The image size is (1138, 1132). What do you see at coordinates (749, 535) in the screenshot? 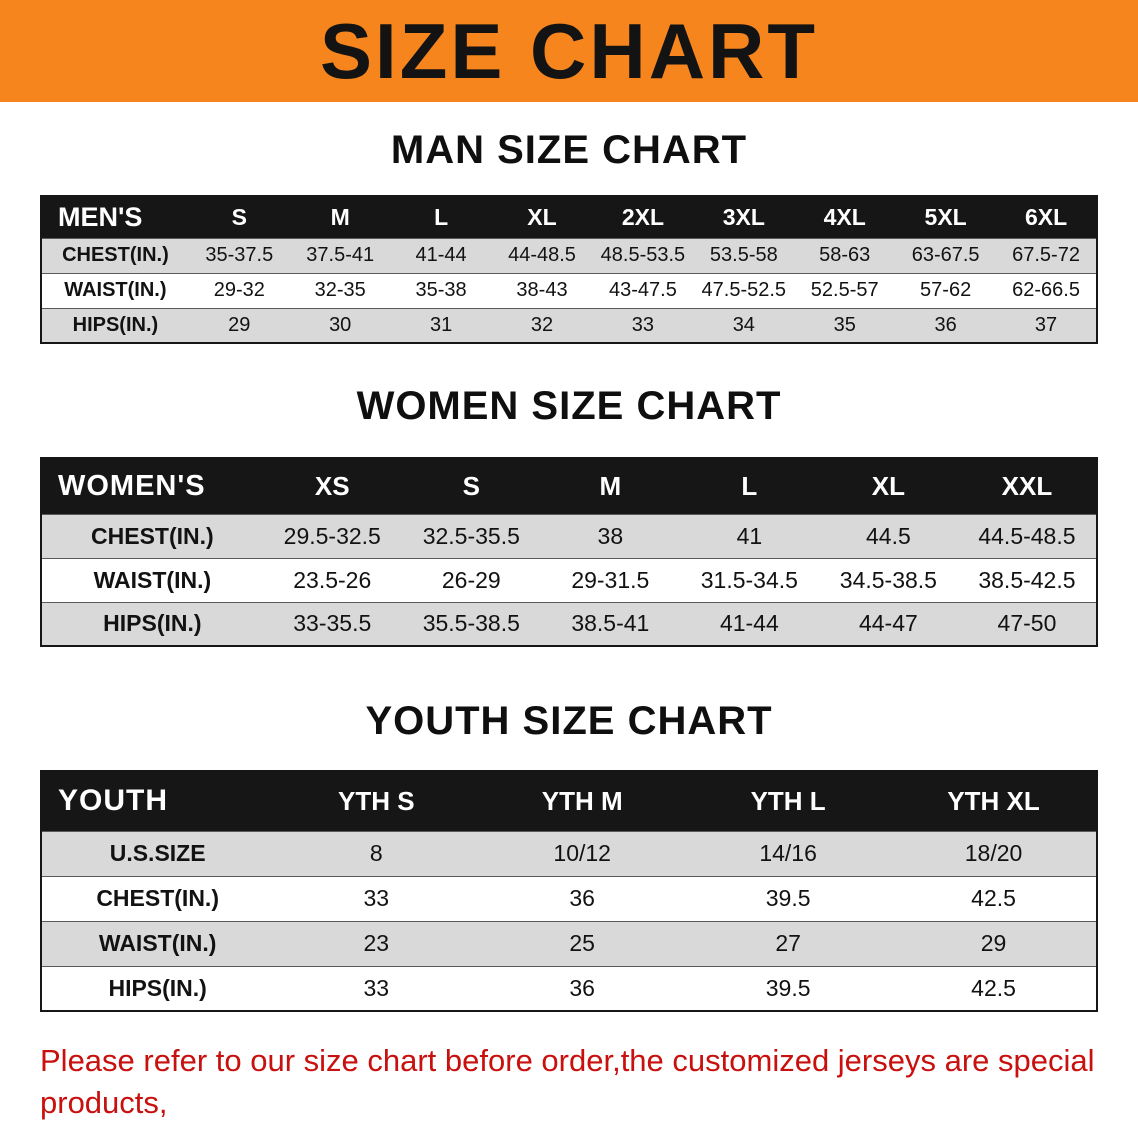
I see `value-cell: 41` at bounding box center [749, 535].